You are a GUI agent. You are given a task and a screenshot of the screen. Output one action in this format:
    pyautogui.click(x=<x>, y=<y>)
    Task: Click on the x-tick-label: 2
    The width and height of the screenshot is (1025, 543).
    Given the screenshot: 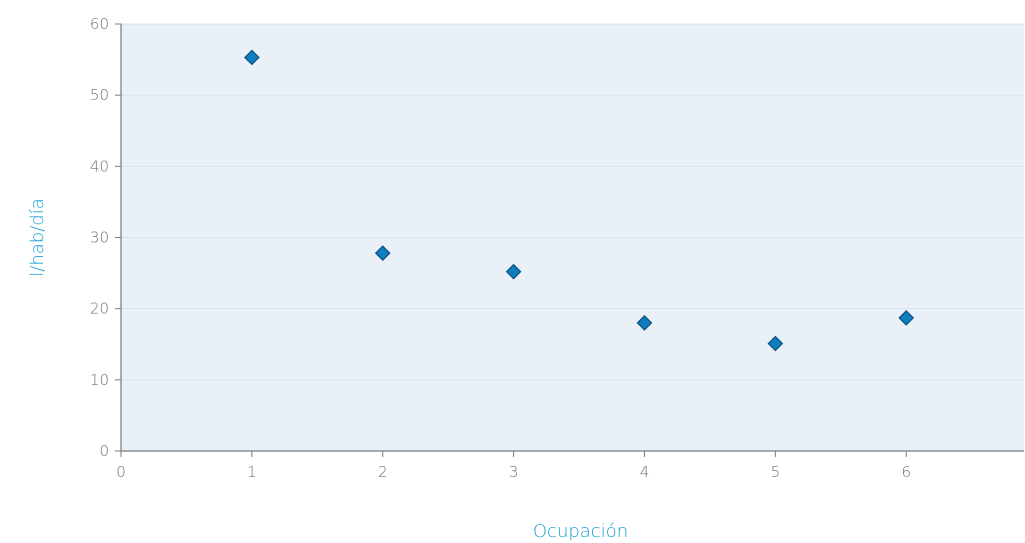 What is the action you would take?
    pyautogui.click(x=383, y=472)
    